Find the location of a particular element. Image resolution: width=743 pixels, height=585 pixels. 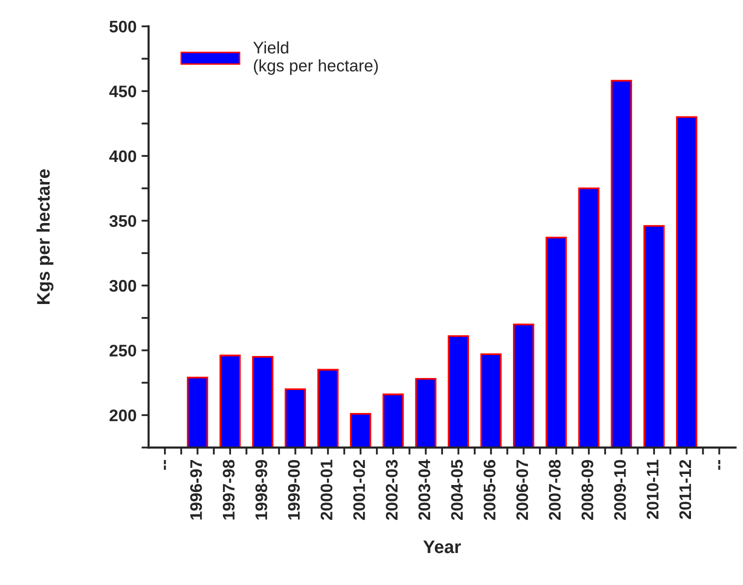

x-tick-label: 1998-99 is located at coordinates (261, 490).